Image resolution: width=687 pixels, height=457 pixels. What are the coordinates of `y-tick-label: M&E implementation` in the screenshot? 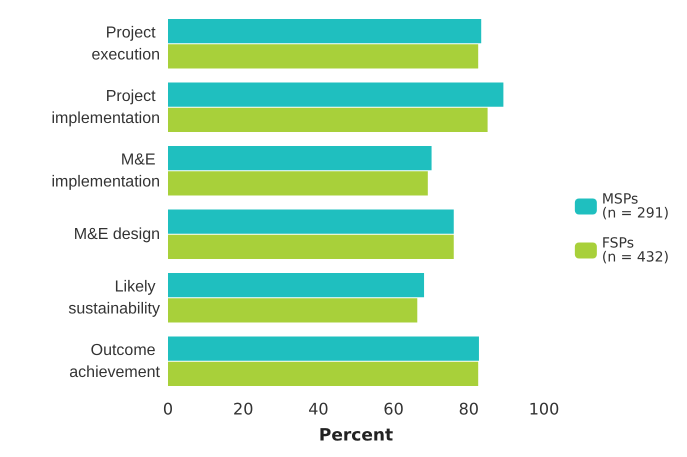 It's located at (106, 170).